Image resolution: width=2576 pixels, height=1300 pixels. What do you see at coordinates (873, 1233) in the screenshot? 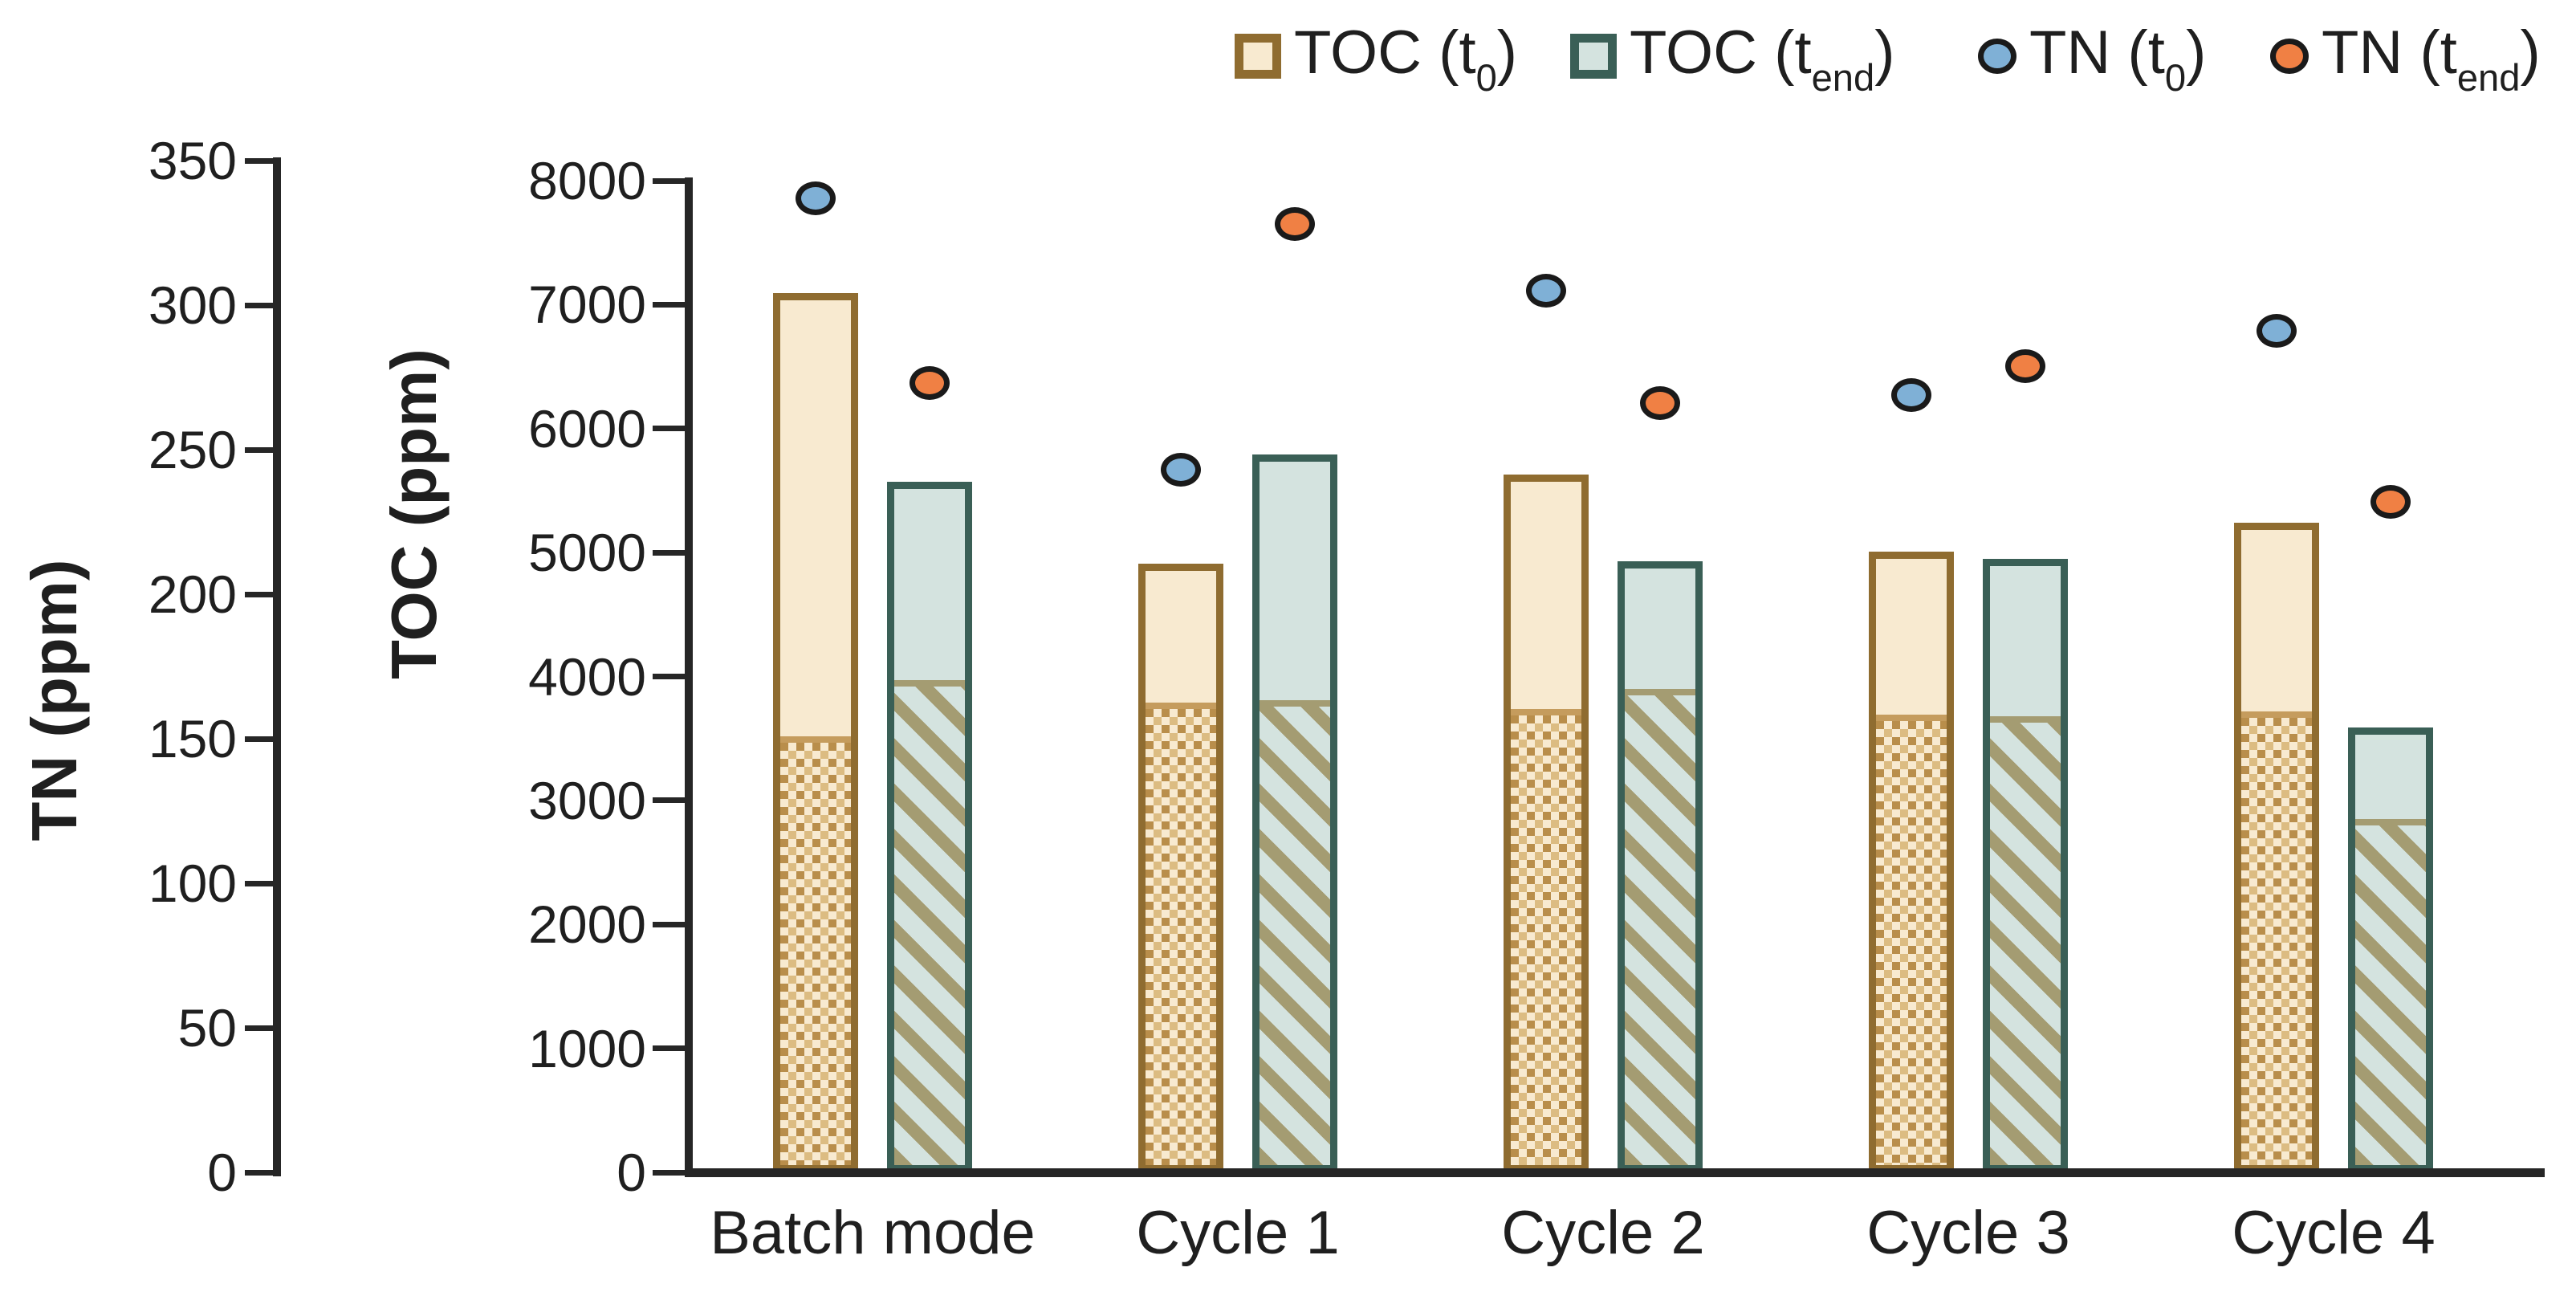
I see `category-label-batch-mode: Batch mode` at bounding box center [873, 1233].